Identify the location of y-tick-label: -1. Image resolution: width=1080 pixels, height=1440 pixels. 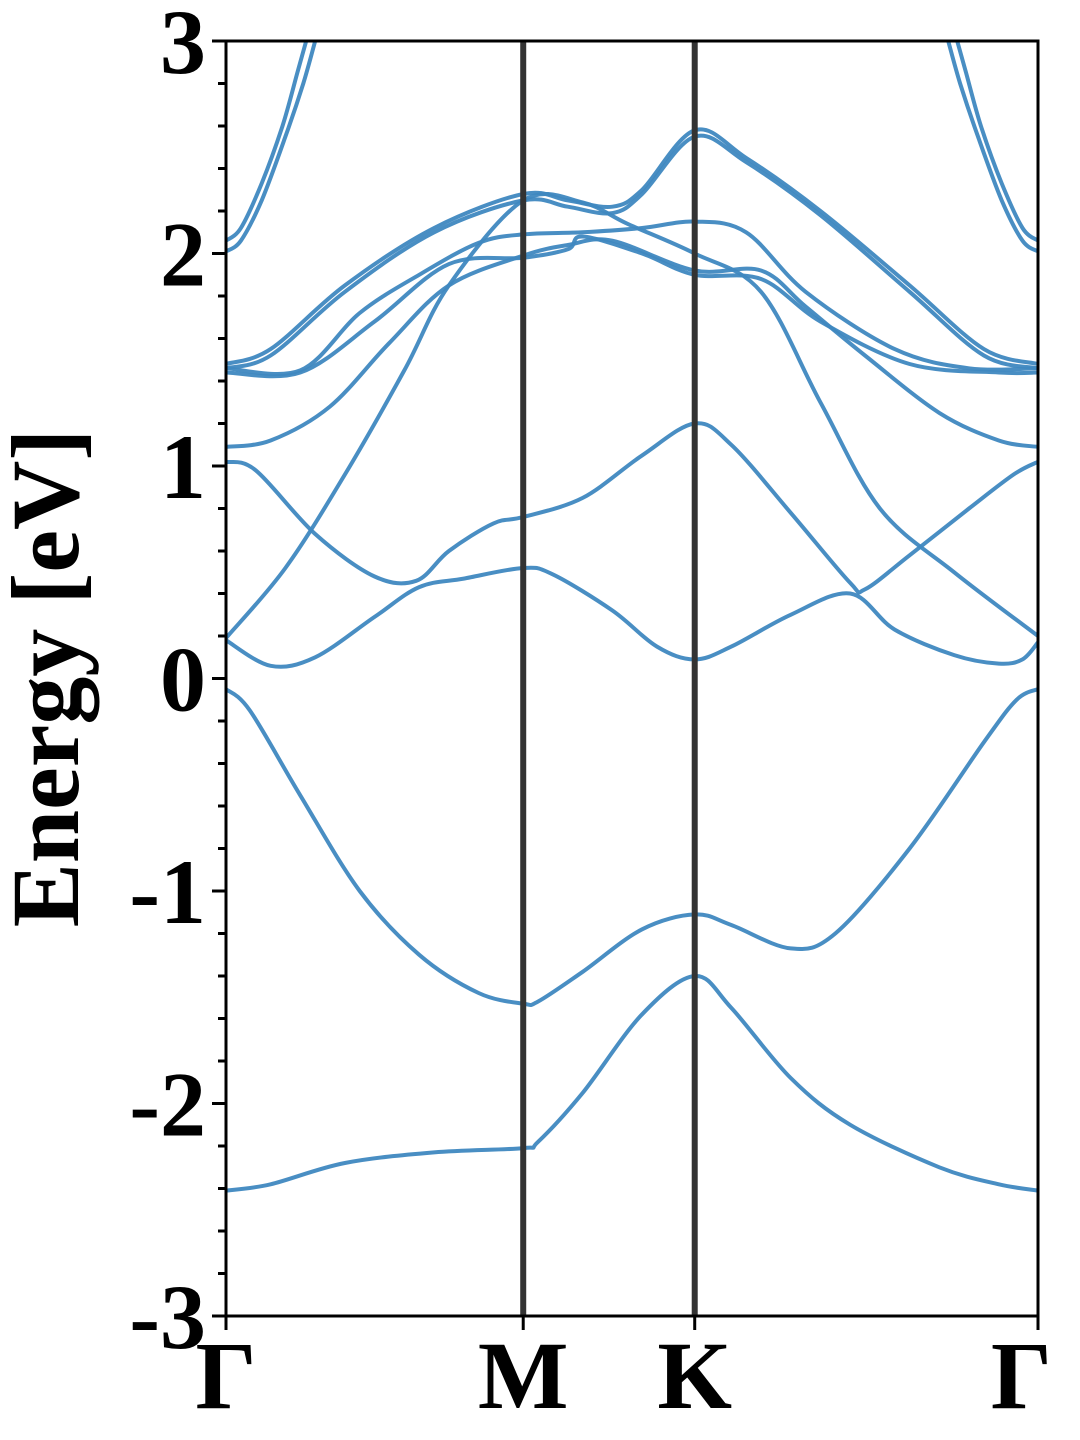
(167, 892).